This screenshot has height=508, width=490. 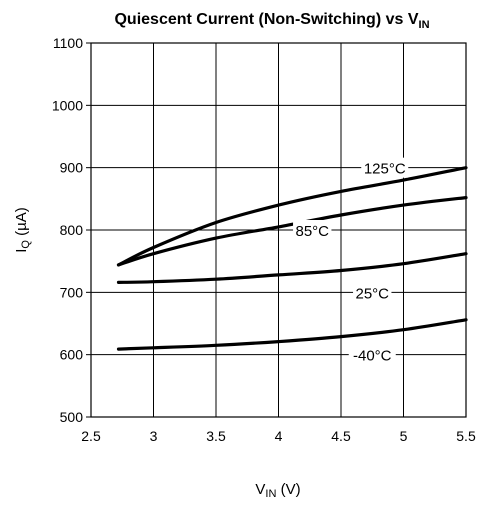 What do you see at coordinates (277, 490) in the screenshot?
I see `x-axis-label: VIN (V)` at bounding box center [277, 490].